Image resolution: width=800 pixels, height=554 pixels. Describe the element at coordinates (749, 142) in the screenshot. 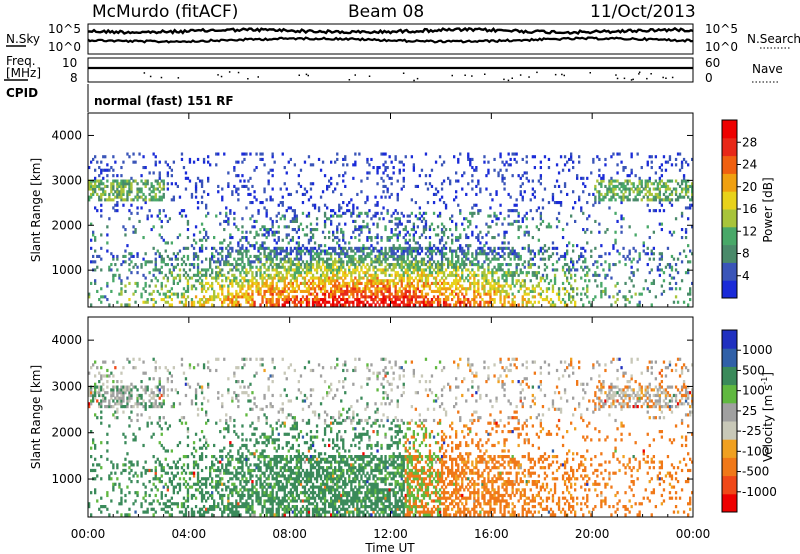

I see `colorbar-tick-label: 28` at that location.